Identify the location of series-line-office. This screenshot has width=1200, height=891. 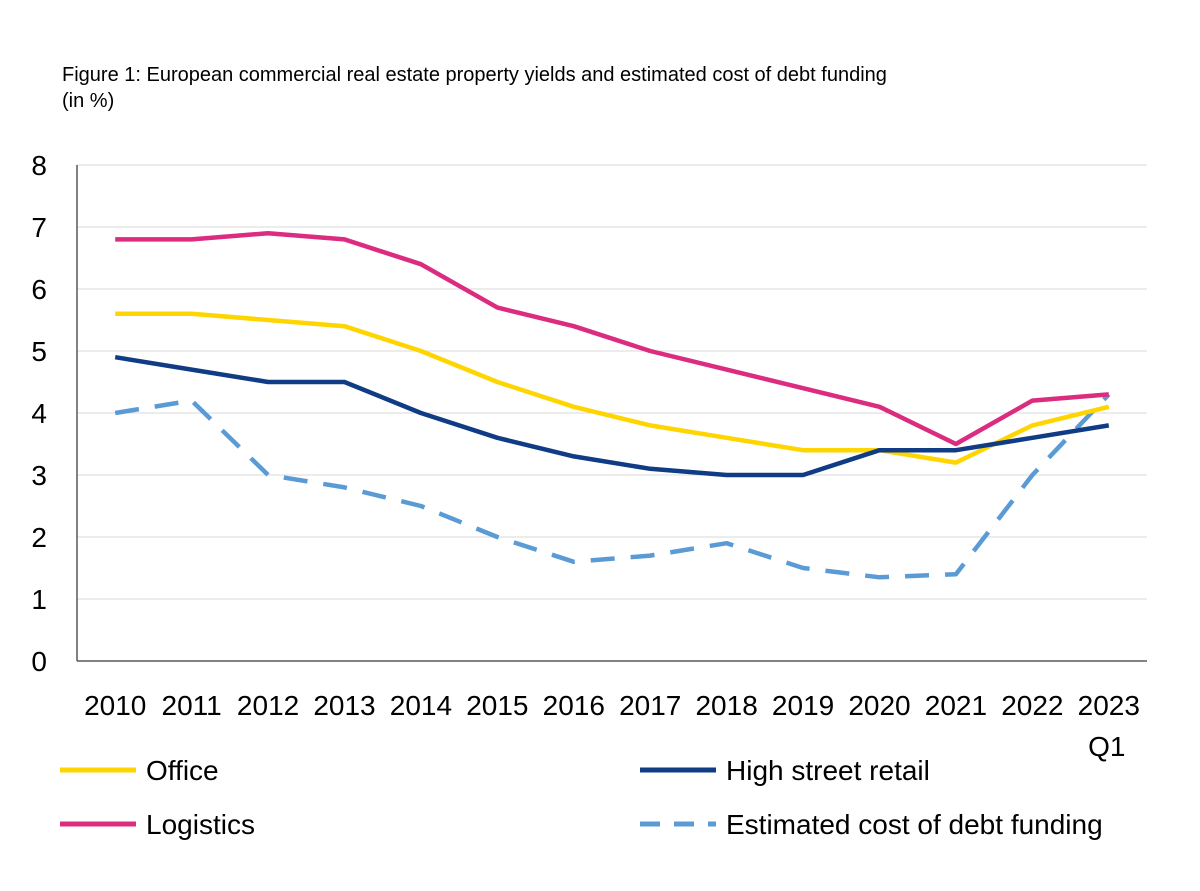
(612, 388).